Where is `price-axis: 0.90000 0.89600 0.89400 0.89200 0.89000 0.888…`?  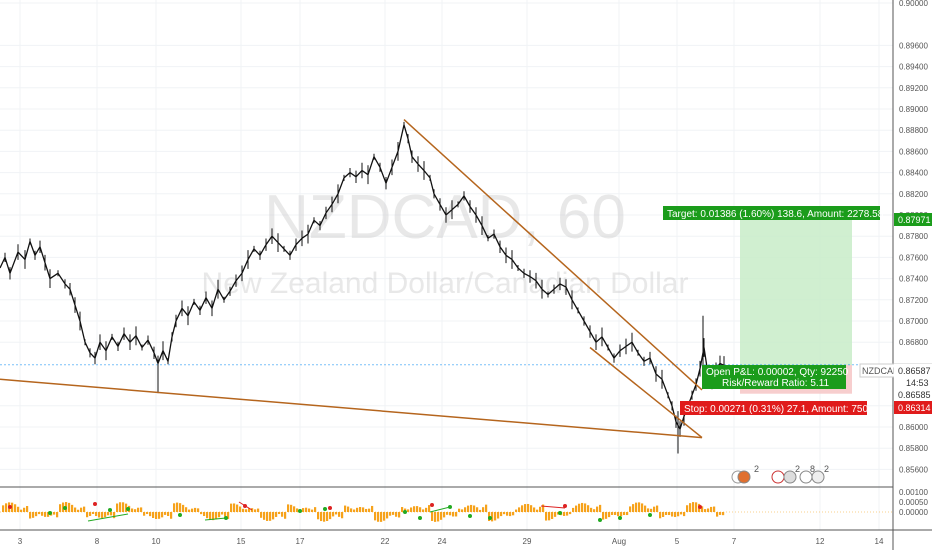
price-axis: 0.90000 0.89600 0.89400 0.89200 0.89000 0.888… is located at coordinates (895, 237).